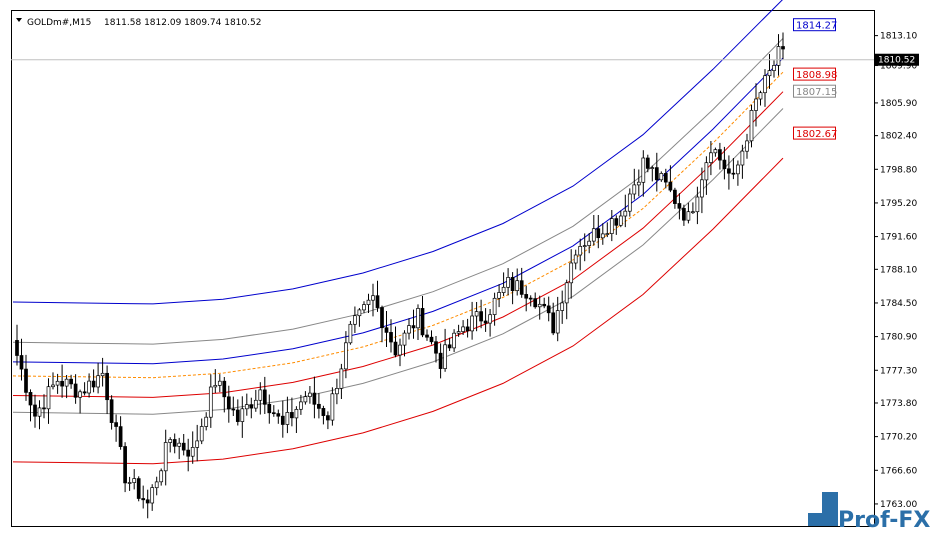 This screenshot has width=934, height=537. I want to click on channel-level-value: 1814.27, so click(816, 26).